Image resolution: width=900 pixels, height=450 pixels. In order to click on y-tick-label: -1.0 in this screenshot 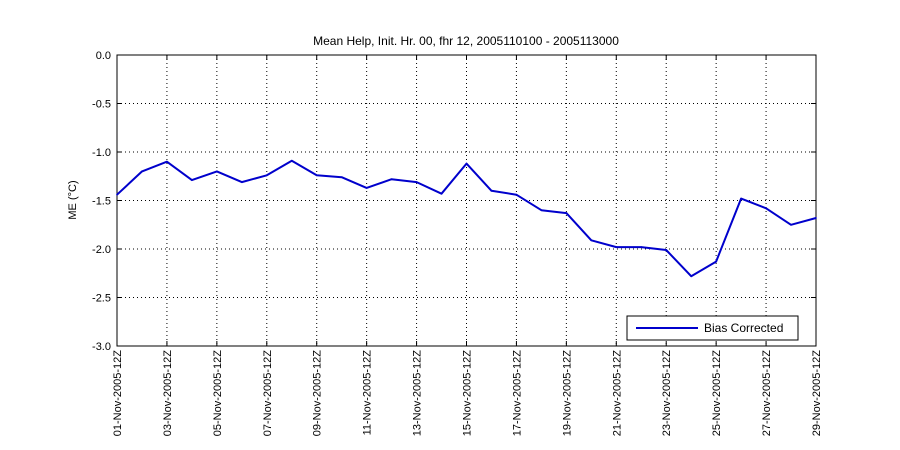, I will do `click(101, 153)`.